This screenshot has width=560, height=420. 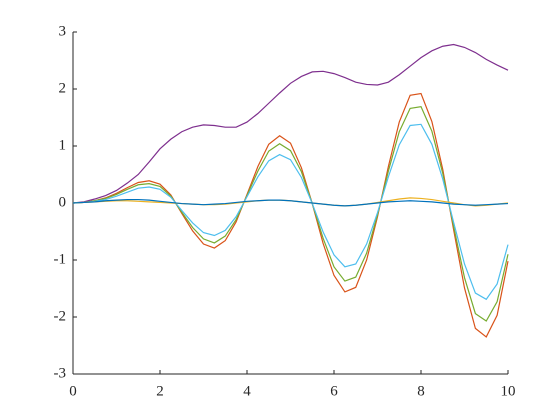 What do you see at coordinates (508, 391) in the screenshot?
I see `x-tick-label: 10` at bounding box center [508, 391].